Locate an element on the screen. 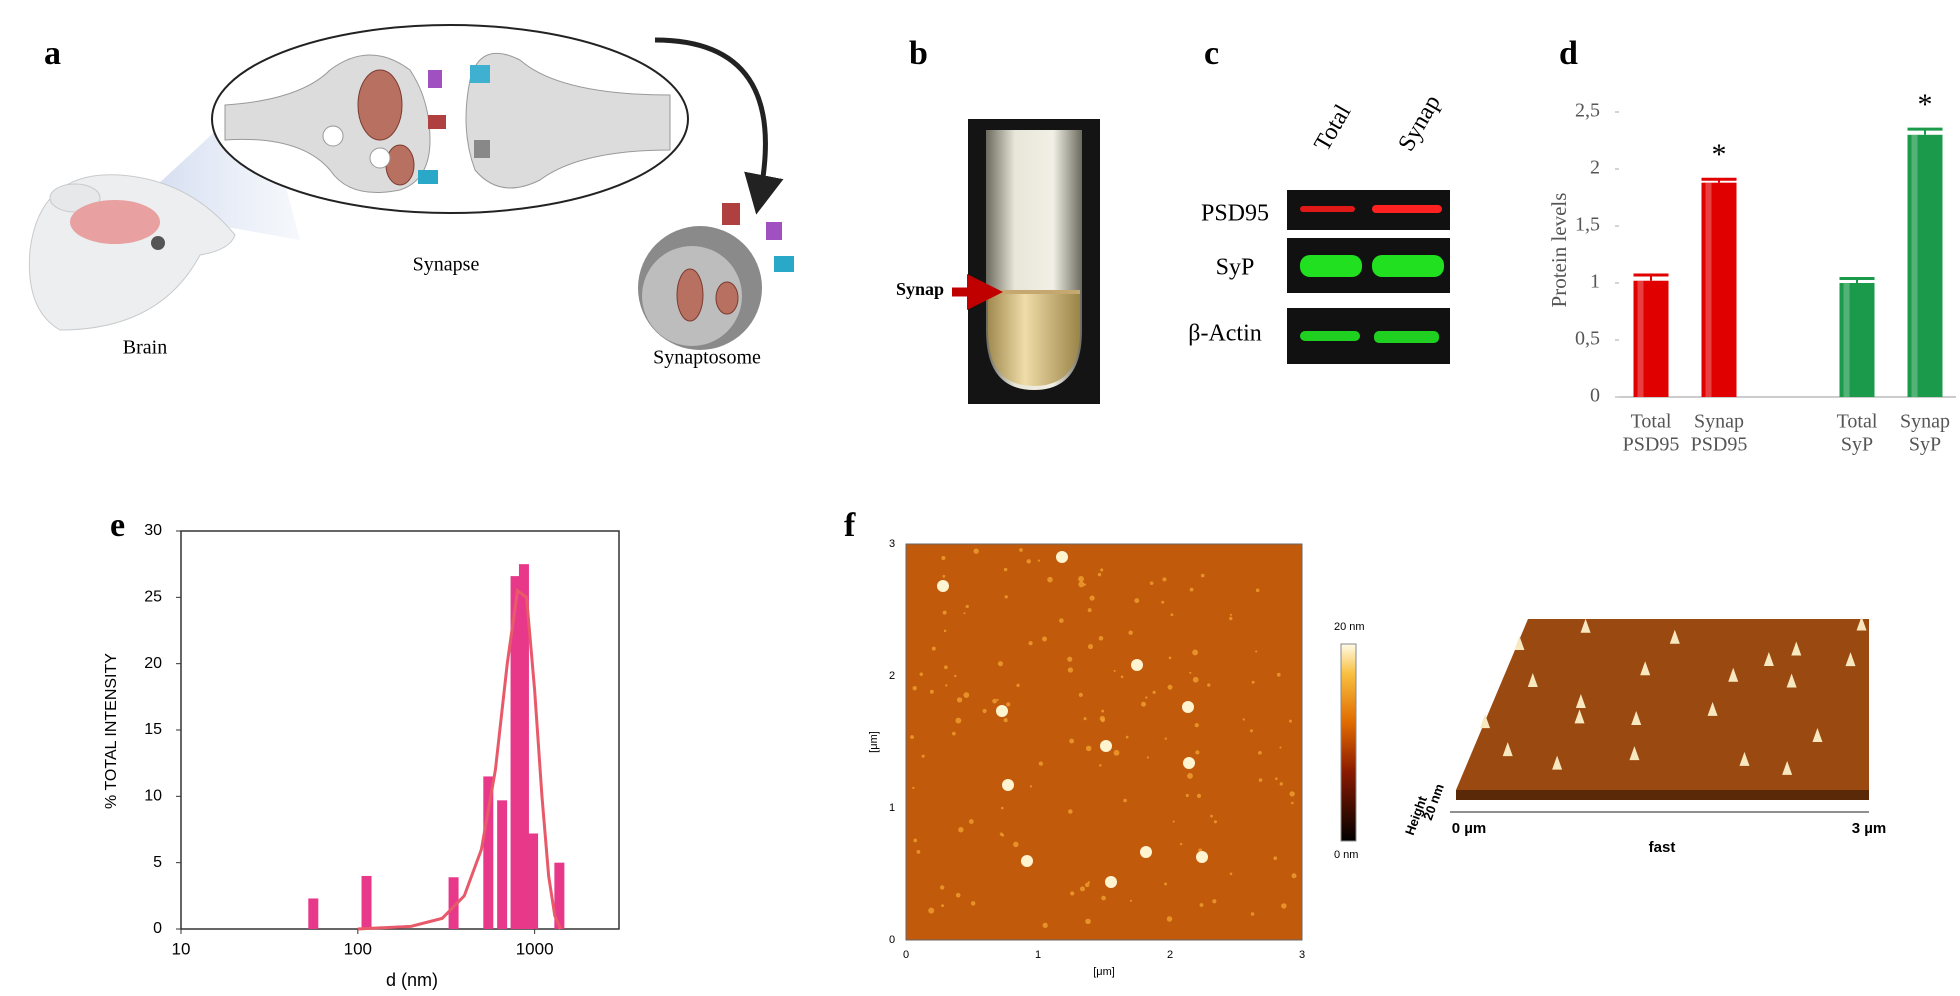 The image size is (1960, 996). mitochondrion is located at coordinates (727, 298).